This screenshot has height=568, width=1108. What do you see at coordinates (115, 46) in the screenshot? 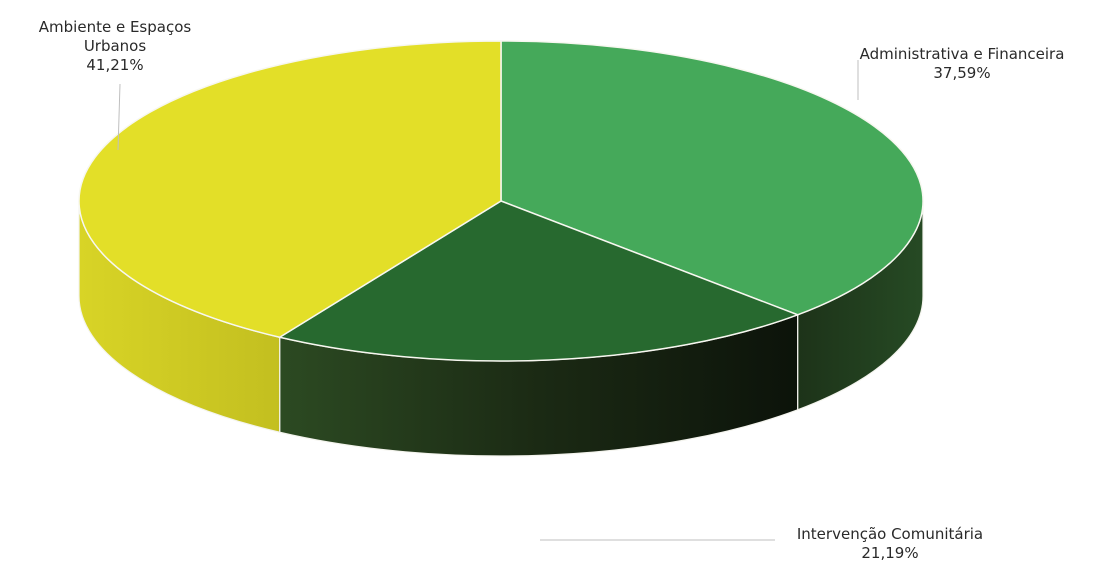
I see `slice-label-ambiente: Ambiente e Espaços Urbanos 41,21%` at bounding box center [115, 46].